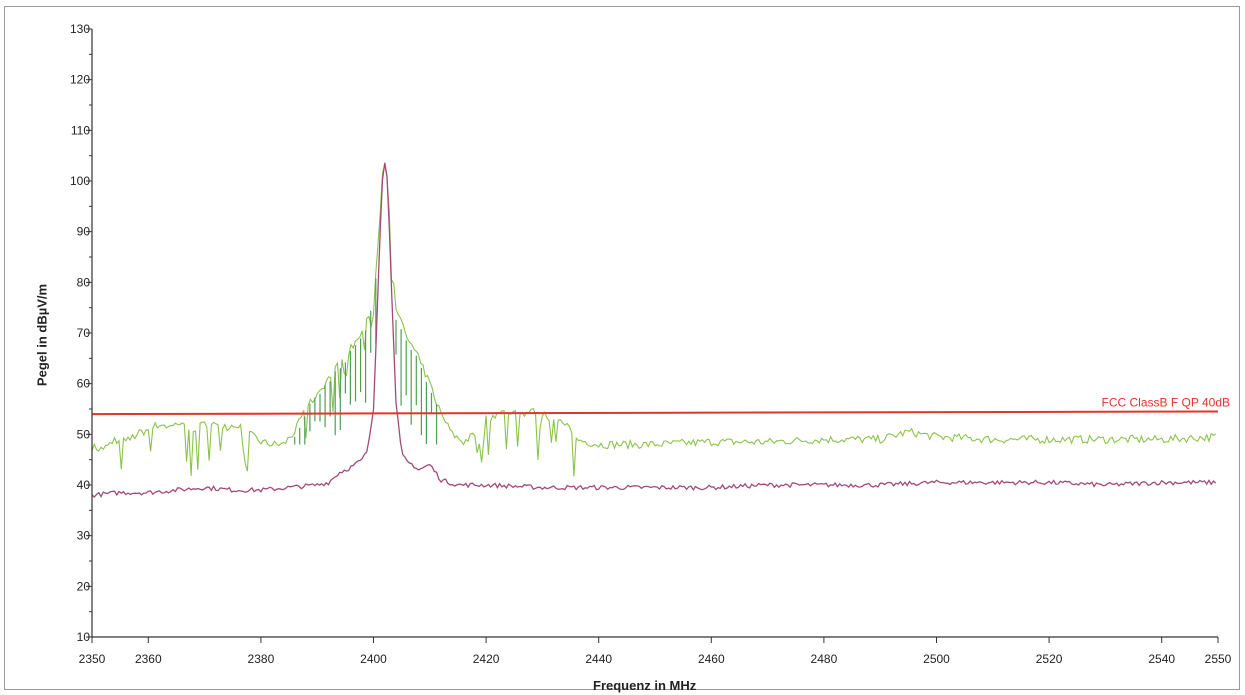  I want to click on x-tick-label: 2520, so click(1049, 659).